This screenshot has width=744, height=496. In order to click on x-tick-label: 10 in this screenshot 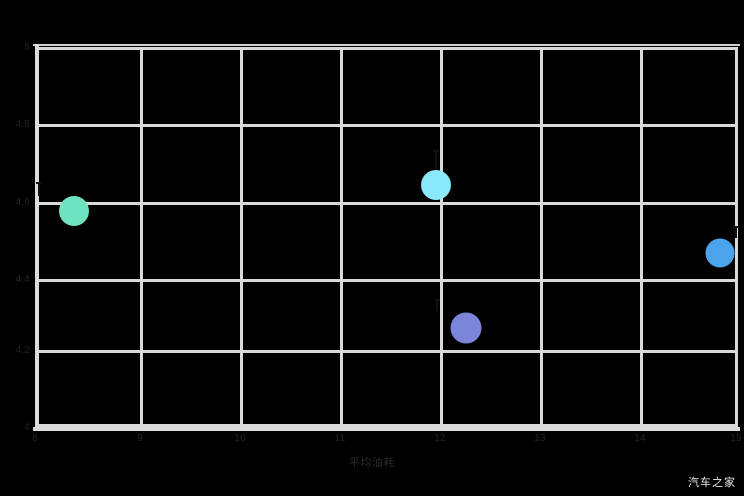, I will do `click(240, 438)`.